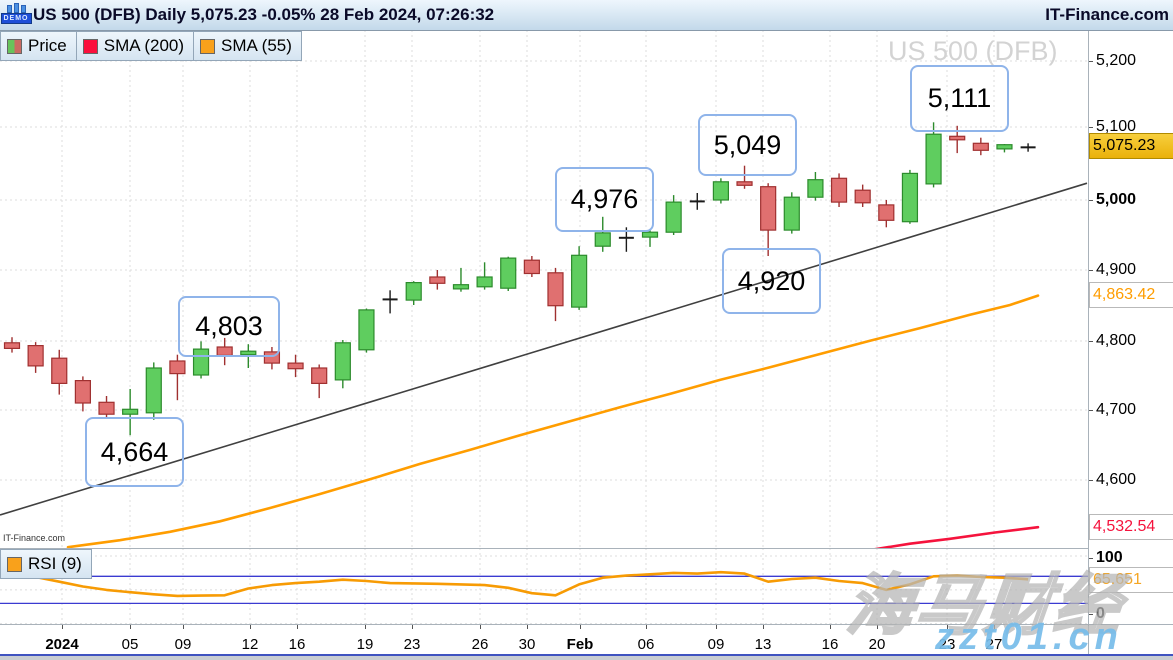  What do you see at coordinates (208, 46) in the screenshot?
I see `sma55-swatch-icon` at bounding box center [208, 46].